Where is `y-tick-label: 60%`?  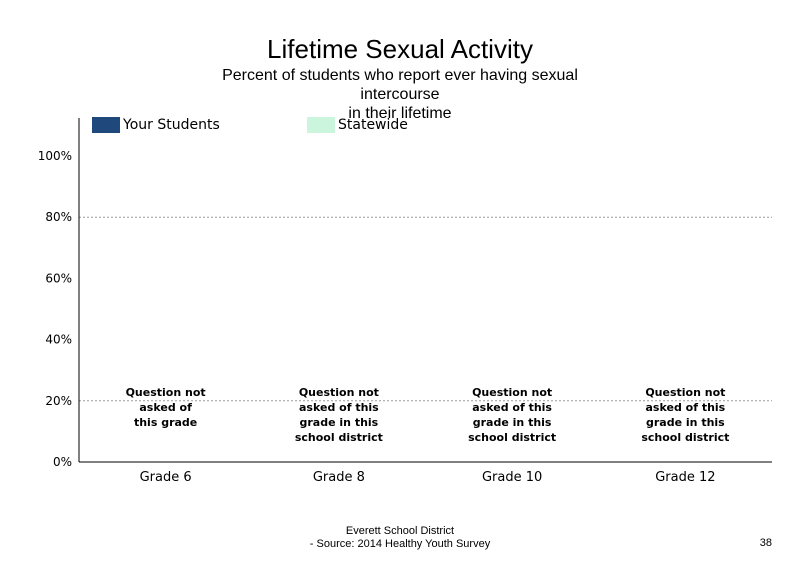 y-tick-label: 60% is located at coordinates (58, 278).